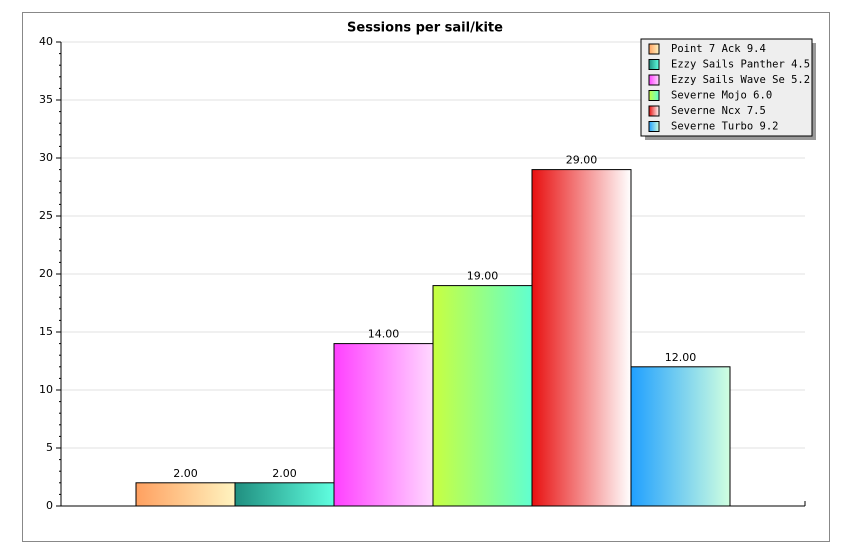 The image size is (862, 550). Describe the element at coordinates (49, 505) in the screenshot. I see `y-tick-label: 0` at that location.